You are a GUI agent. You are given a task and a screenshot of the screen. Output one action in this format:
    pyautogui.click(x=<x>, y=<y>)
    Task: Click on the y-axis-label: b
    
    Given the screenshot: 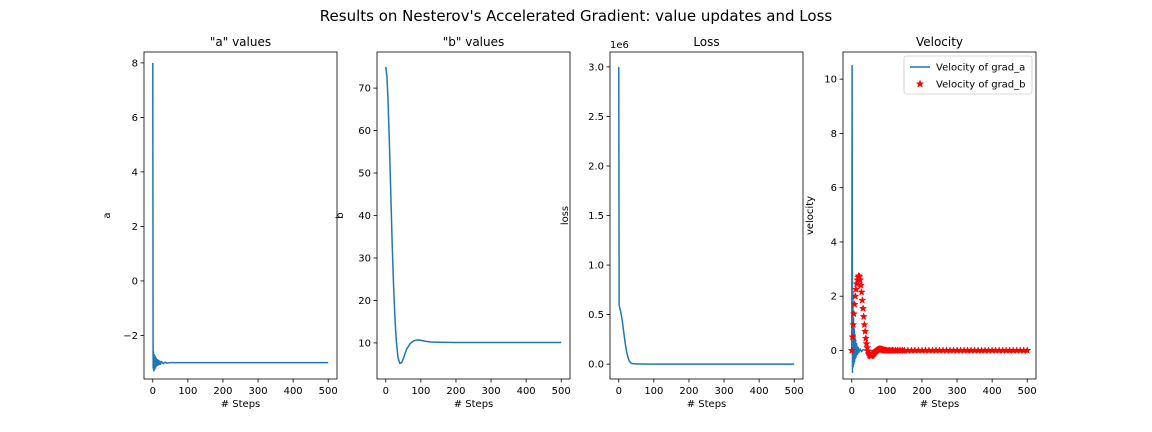 What is the action you would take?
    pyautogui.click(x=340, y=215)
    